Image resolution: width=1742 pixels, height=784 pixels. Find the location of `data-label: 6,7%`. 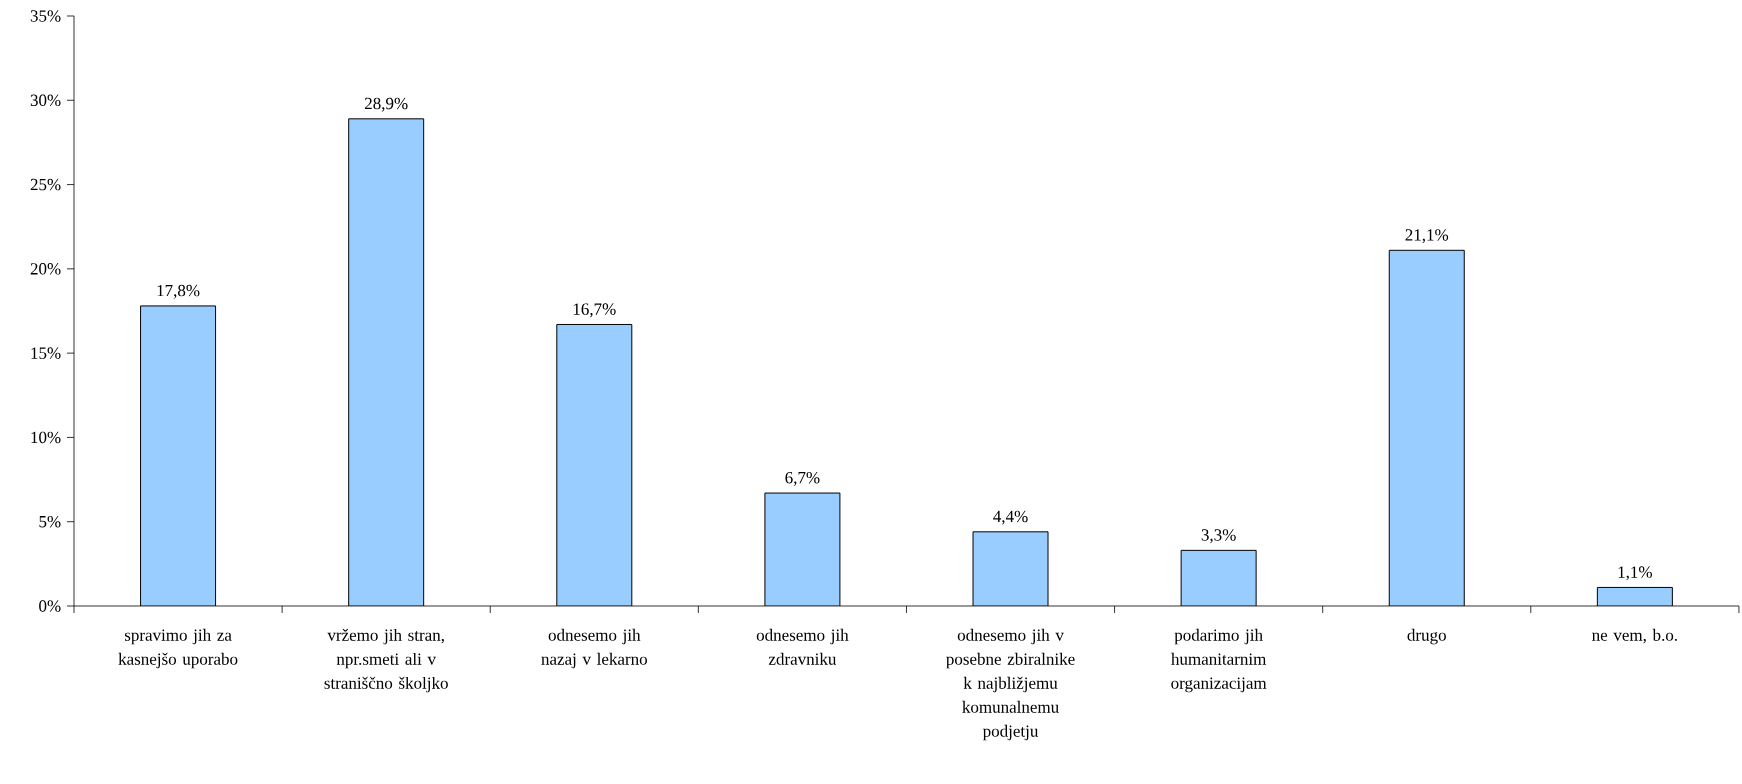

data-label: 6,7% is located at coordinates (802, 478).